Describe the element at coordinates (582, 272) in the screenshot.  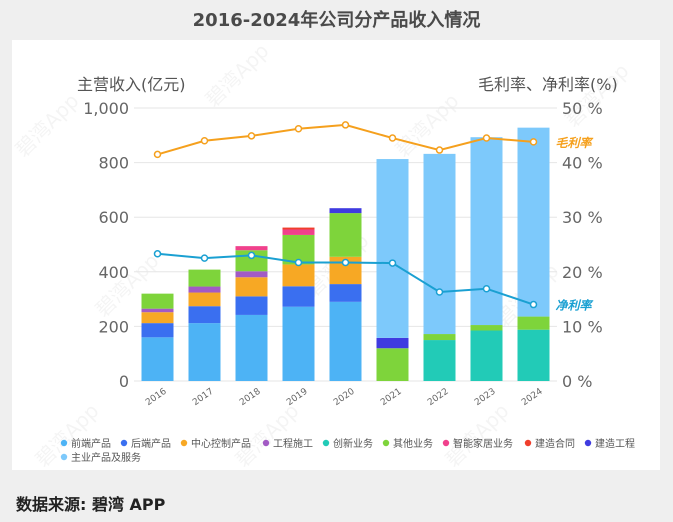
I see `y-right-tick-label: 20 %` at that location.